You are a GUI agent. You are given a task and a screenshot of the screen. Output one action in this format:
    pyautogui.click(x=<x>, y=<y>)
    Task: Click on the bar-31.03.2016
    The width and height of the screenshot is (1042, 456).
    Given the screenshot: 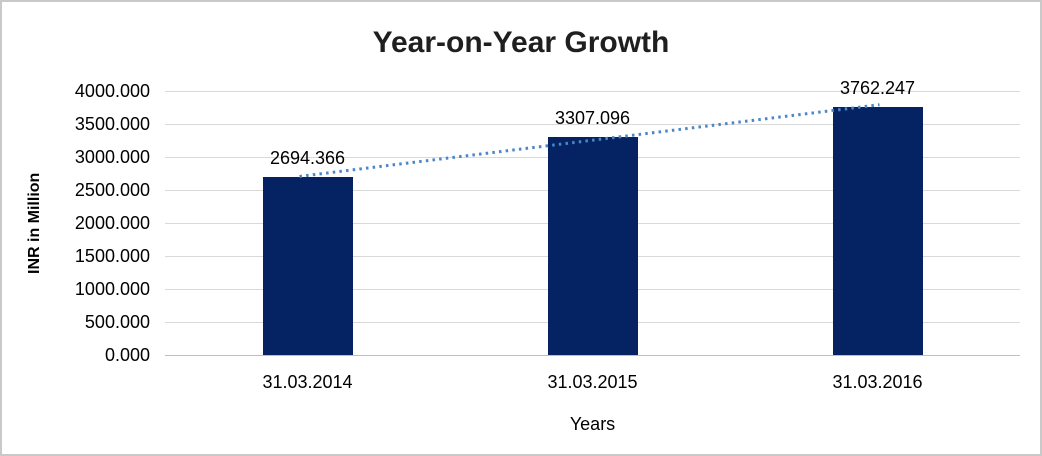 What is the action you would take?
    pyautogui.click(x=877, y=230)
    